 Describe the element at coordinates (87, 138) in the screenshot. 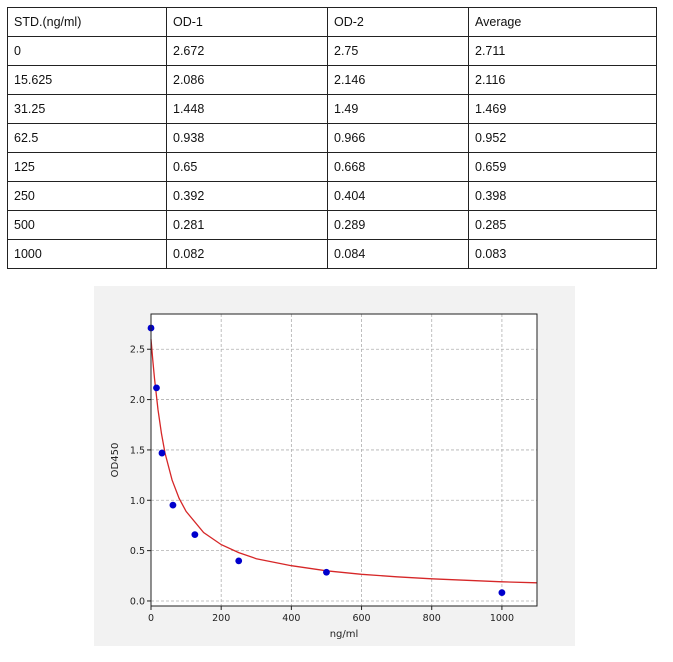

I see `table-cell: 62.5` at that location.